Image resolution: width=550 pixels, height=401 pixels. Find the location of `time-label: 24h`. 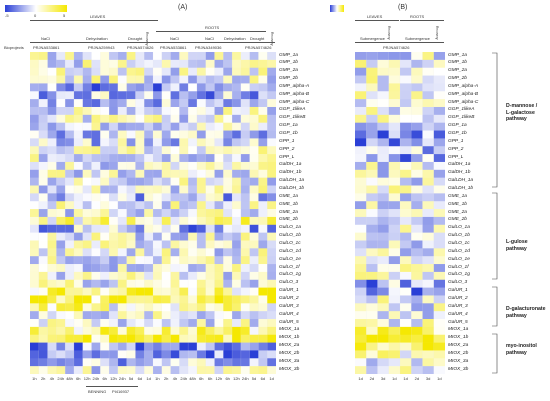

time-label: 24h is located at coordinates (96, 378).